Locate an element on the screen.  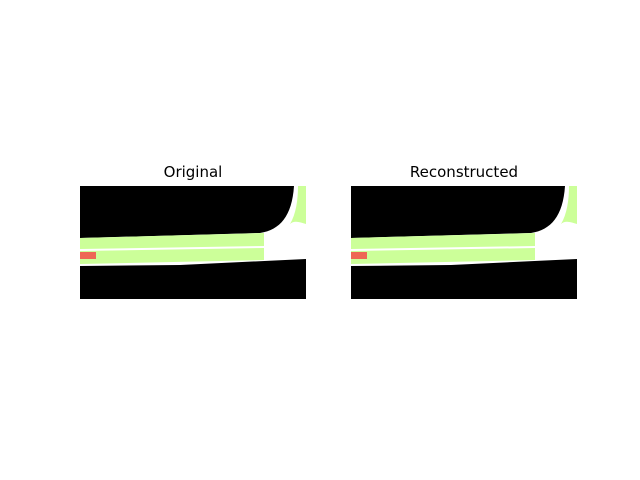
original-panel-title: Original is located at coordinates (193, 172).